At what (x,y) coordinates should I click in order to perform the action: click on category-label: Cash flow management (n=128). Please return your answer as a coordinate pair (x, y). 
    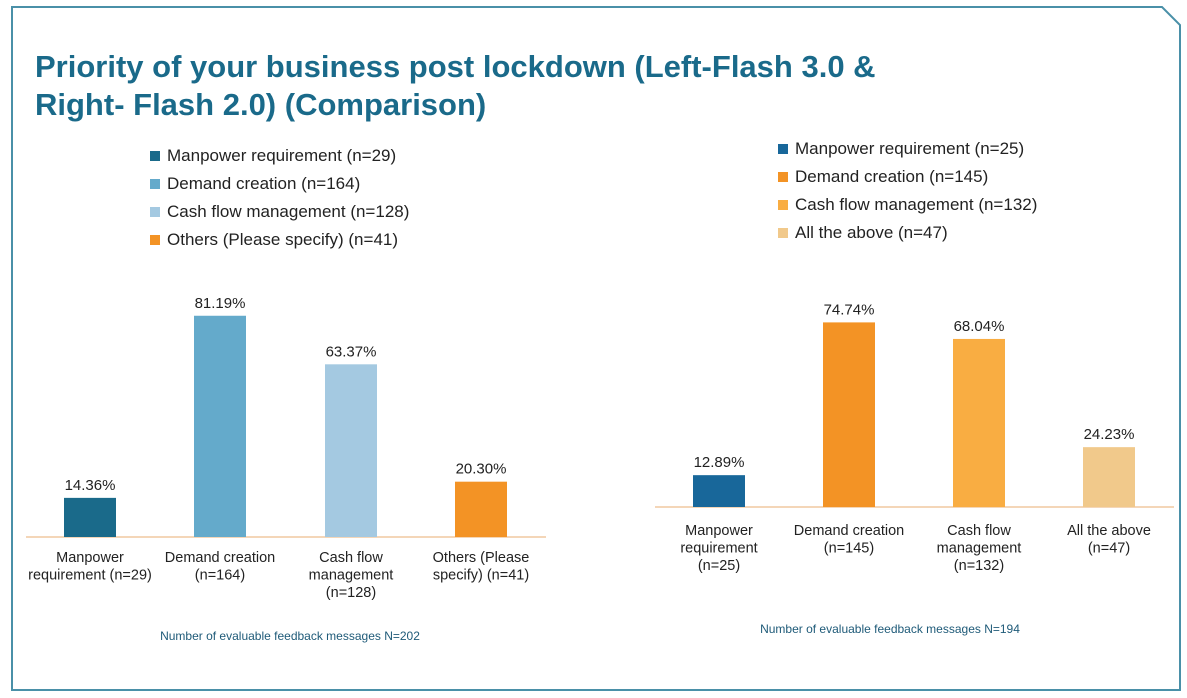
    Looking at the image, I should click on (351, 575).